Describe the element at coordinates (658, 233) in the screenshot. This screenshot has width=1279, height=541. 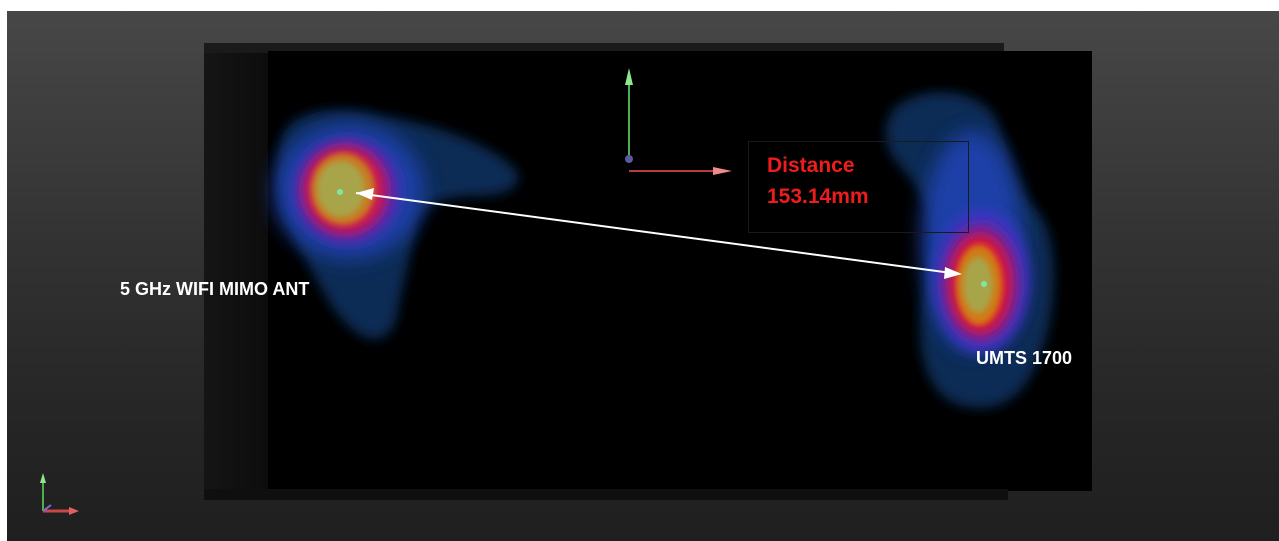
I see `double-headed-arrow-icon` at that location.